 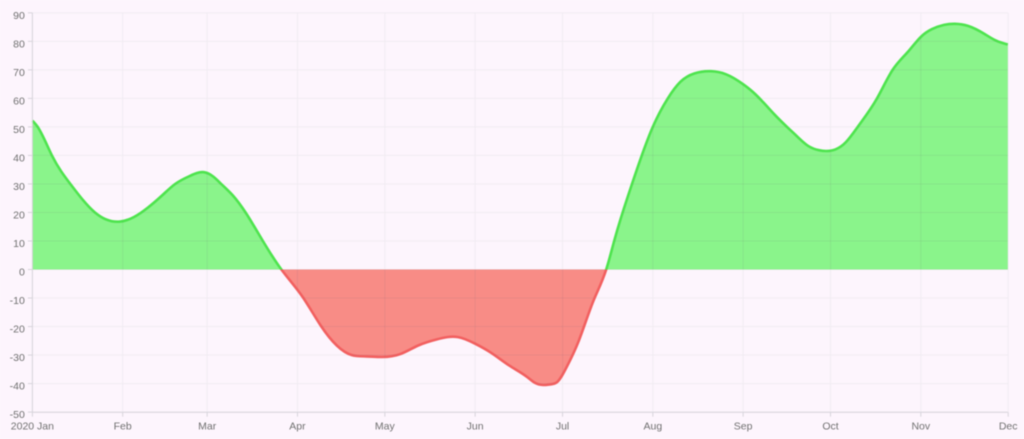 What do you see at coordinates (475, 427) in the screenshot?
I see `svg-text: Jun` at bounding box center [475, 427].